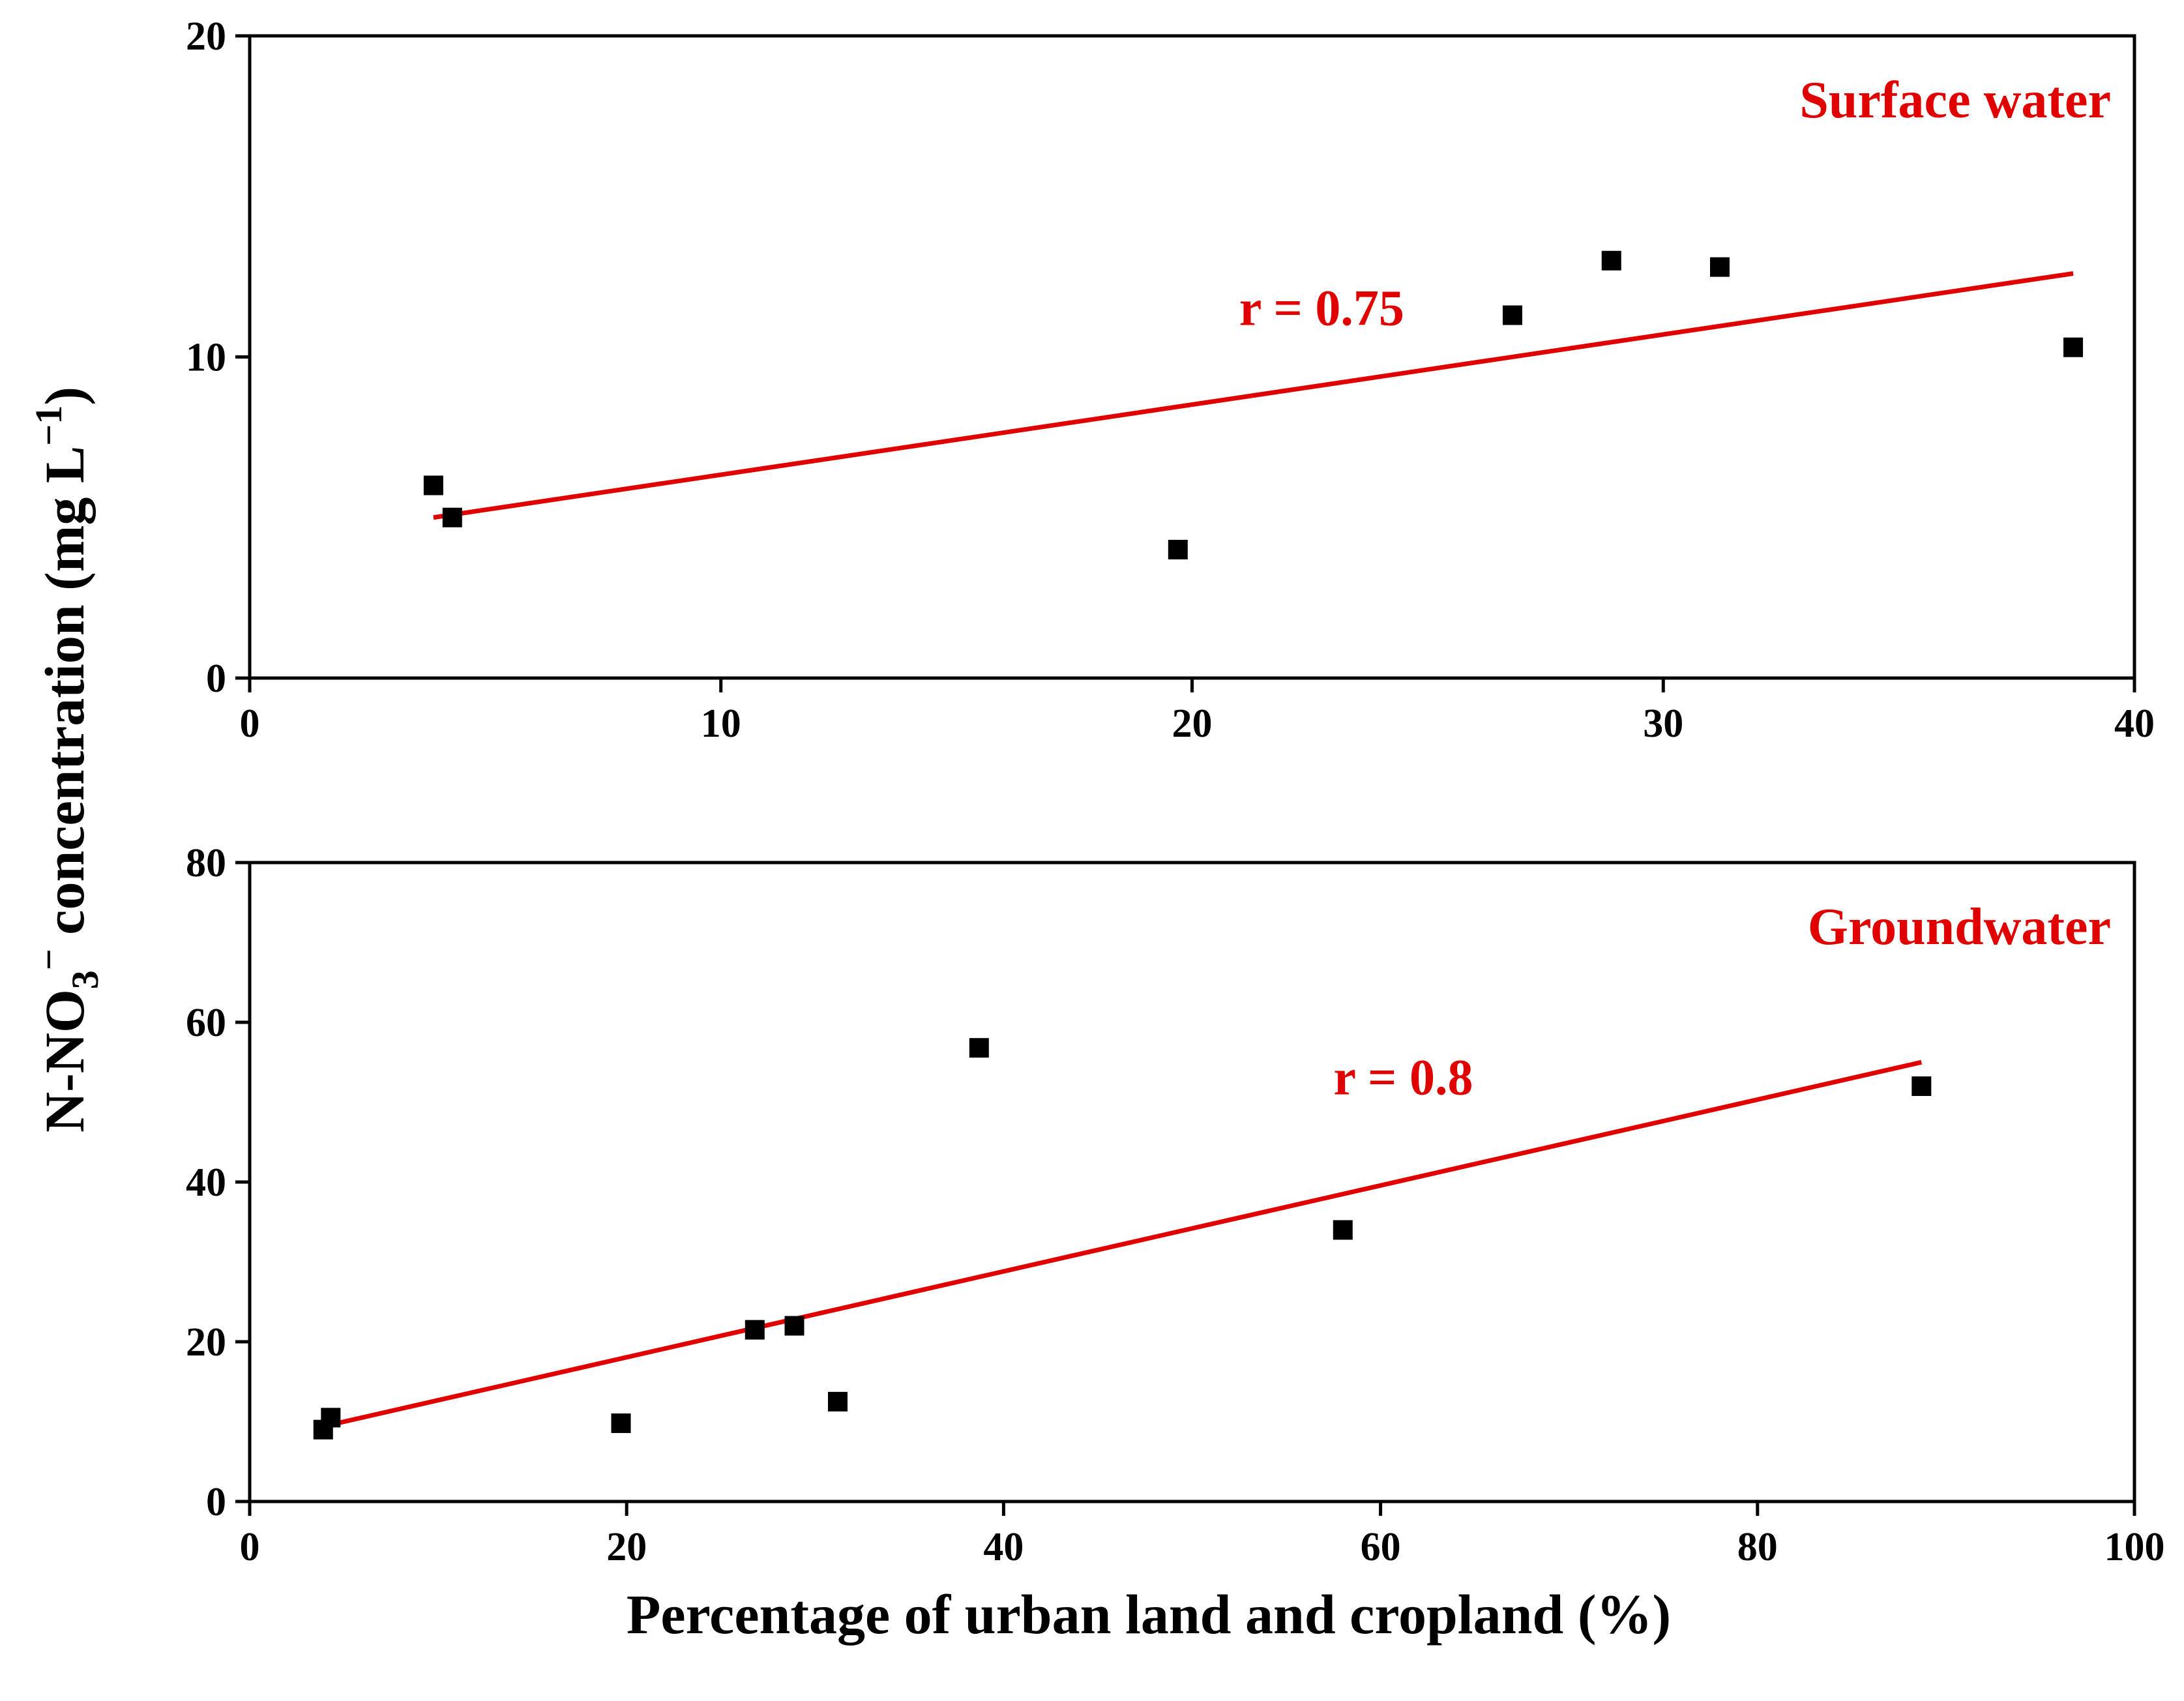 The height and width of the screenshot is (1701, 2184). I want to click on groundwater-x-tick-label: 40, so click(1004, 1547).